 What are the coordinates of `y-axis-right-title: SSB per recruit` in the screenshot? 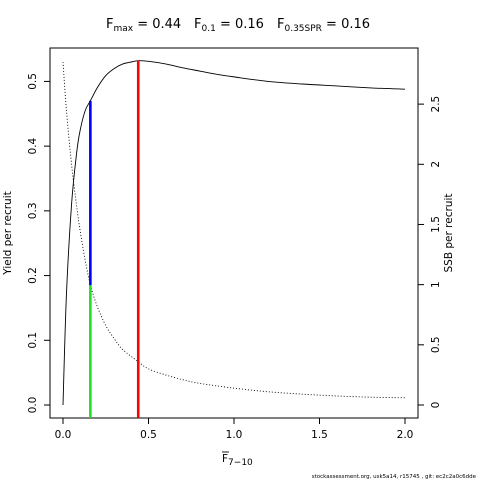 It's located at (449, 233).